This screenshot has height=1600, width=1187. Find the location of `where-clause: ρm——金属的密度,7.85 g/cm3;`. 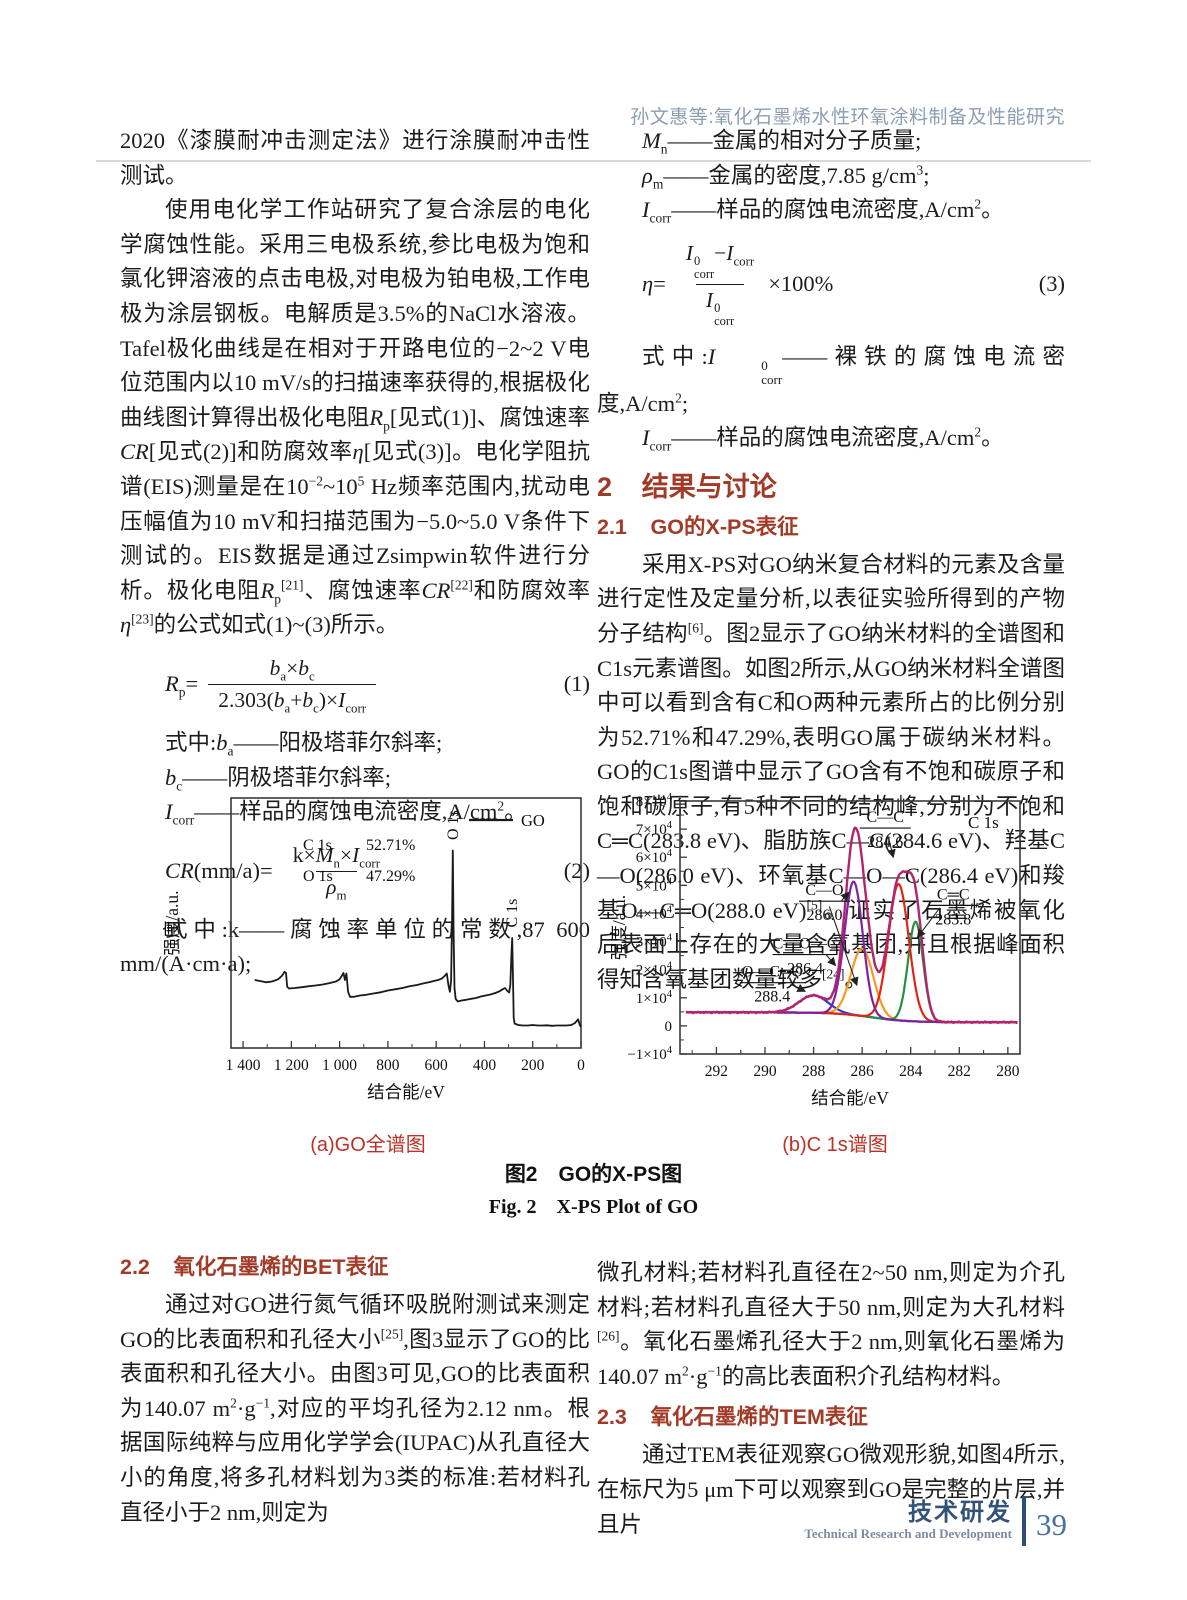

where-clause: ρm——金属的密度,7.85 g/cm3; is located at coordinates (786, 177).